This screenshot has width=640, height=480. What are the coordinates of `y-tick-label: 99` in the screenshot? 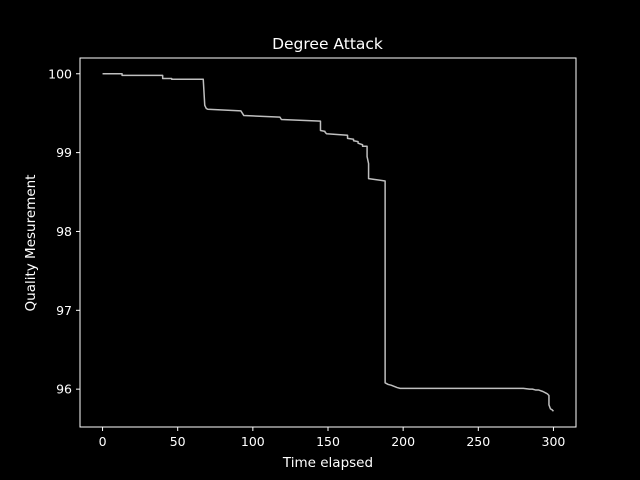 It's located at (64, 152).